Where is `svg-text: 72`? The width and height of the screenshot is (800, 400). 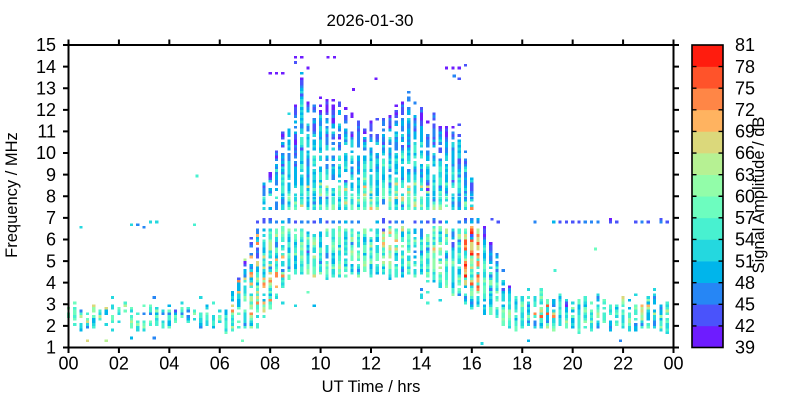 svg-text: 72 is located at coordinates (745, 110).